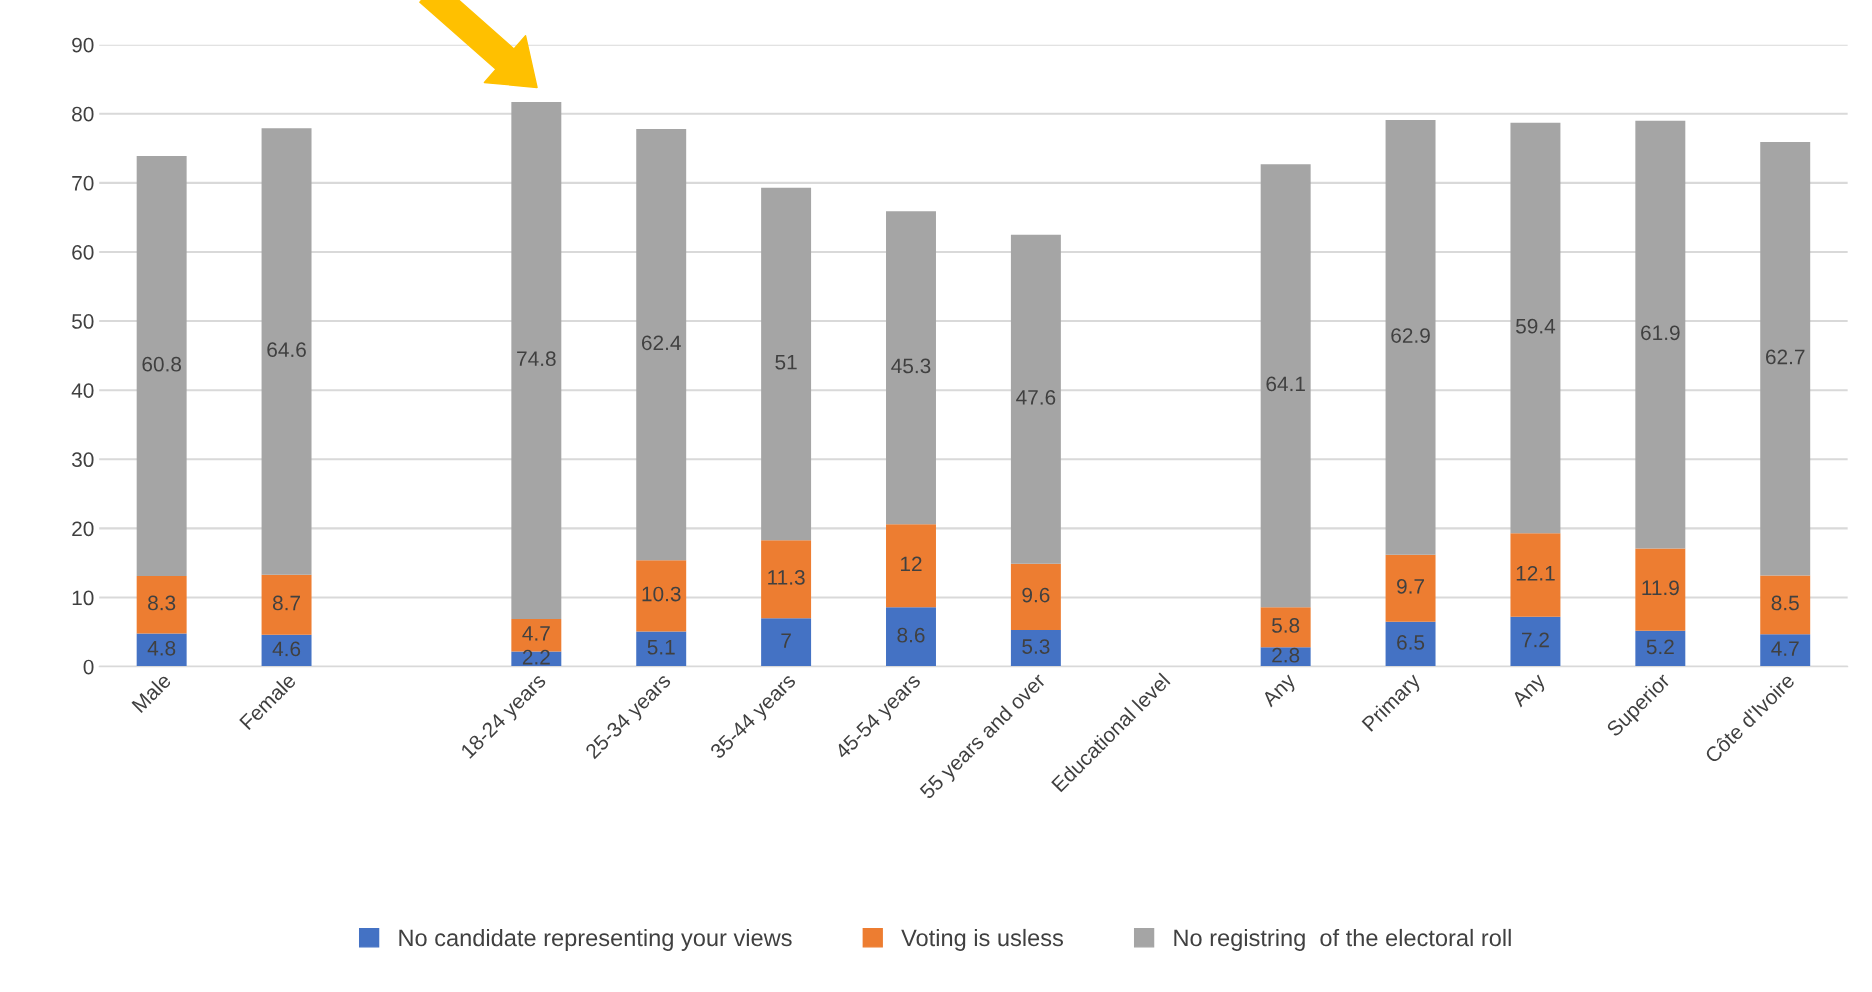 The height and width of the screenshot is (992, 1872). I want to click on data-label: 7, so click(786, 640).